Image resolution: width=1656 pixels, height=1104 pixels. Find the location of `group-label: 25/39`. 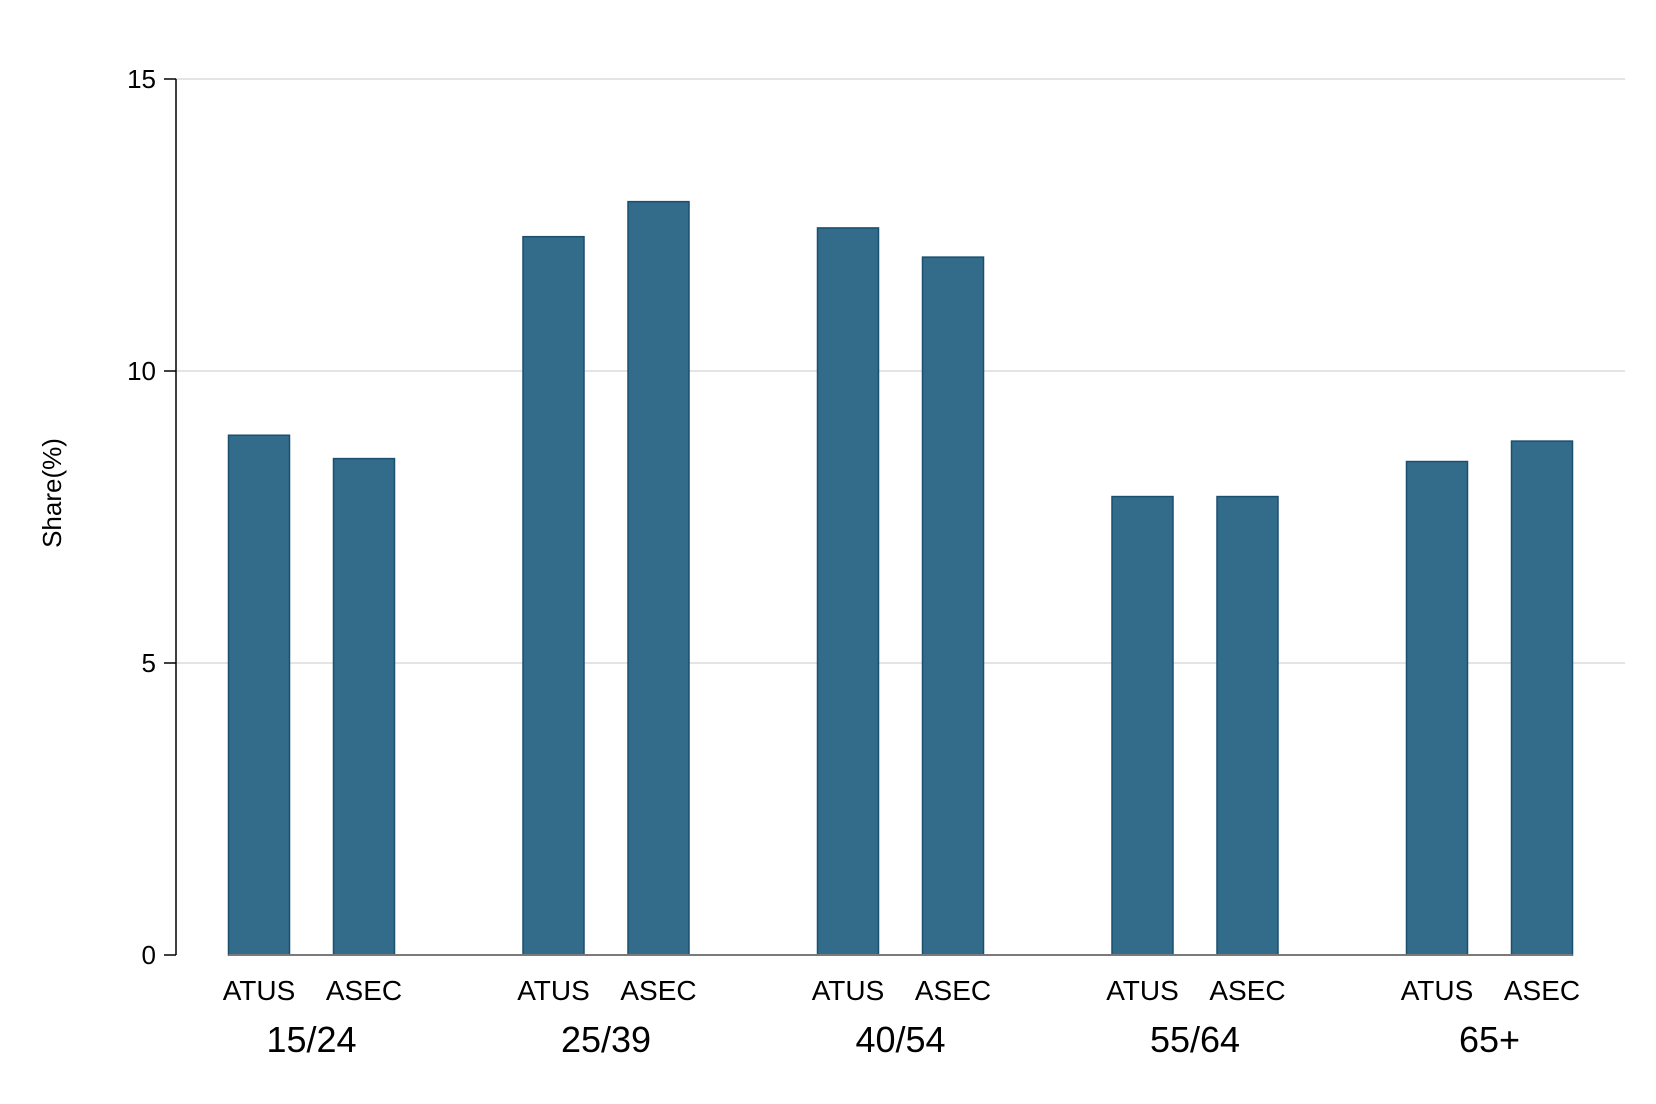

group-label: 25/39 is located at coordinates (606, 1039).